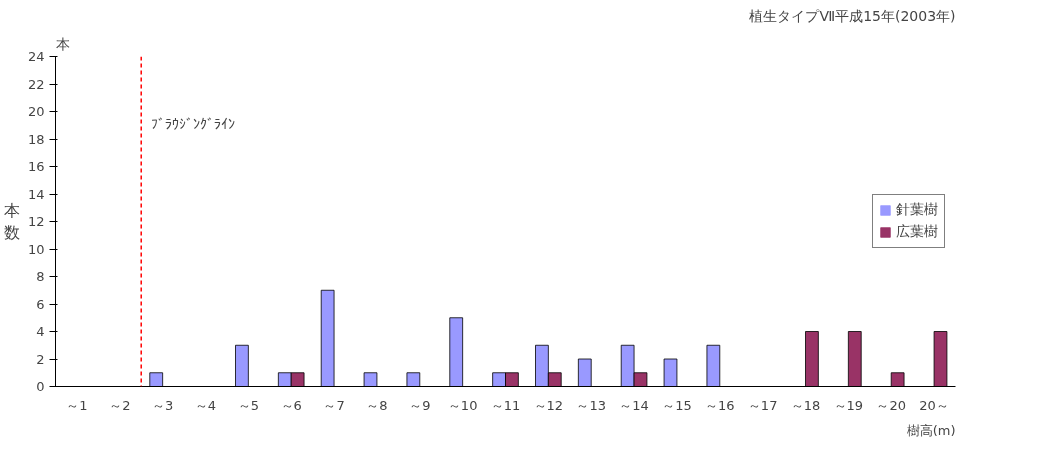 This screenshot has height=452, width=1053. What do you see at coordinates (291, 405) in the screenshot?
I see `x-tick-label: ～6` at bounding box center [291, 405].